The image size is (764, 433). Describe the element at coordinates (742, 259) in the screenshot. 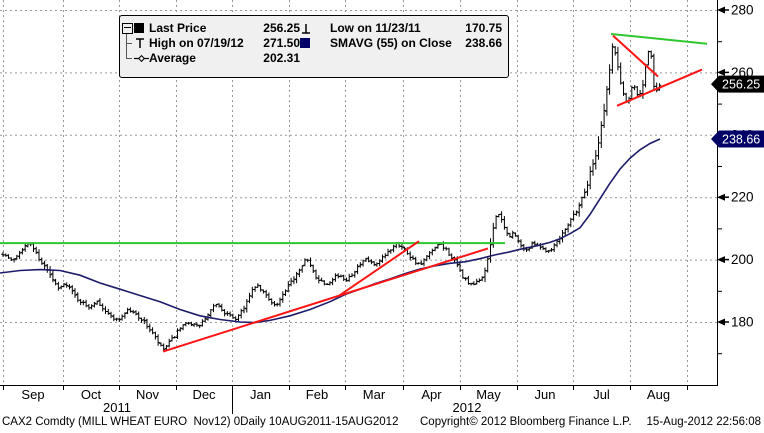

I see `y-tick-label: 200` at that location.